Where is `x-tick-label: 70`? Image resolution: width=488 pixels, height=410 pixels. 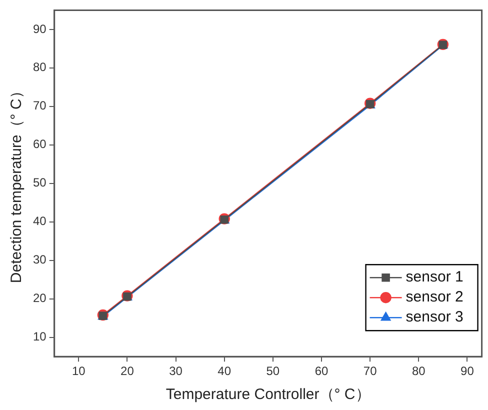
x-tick-label: 70 is located at coordinates (370, 371).